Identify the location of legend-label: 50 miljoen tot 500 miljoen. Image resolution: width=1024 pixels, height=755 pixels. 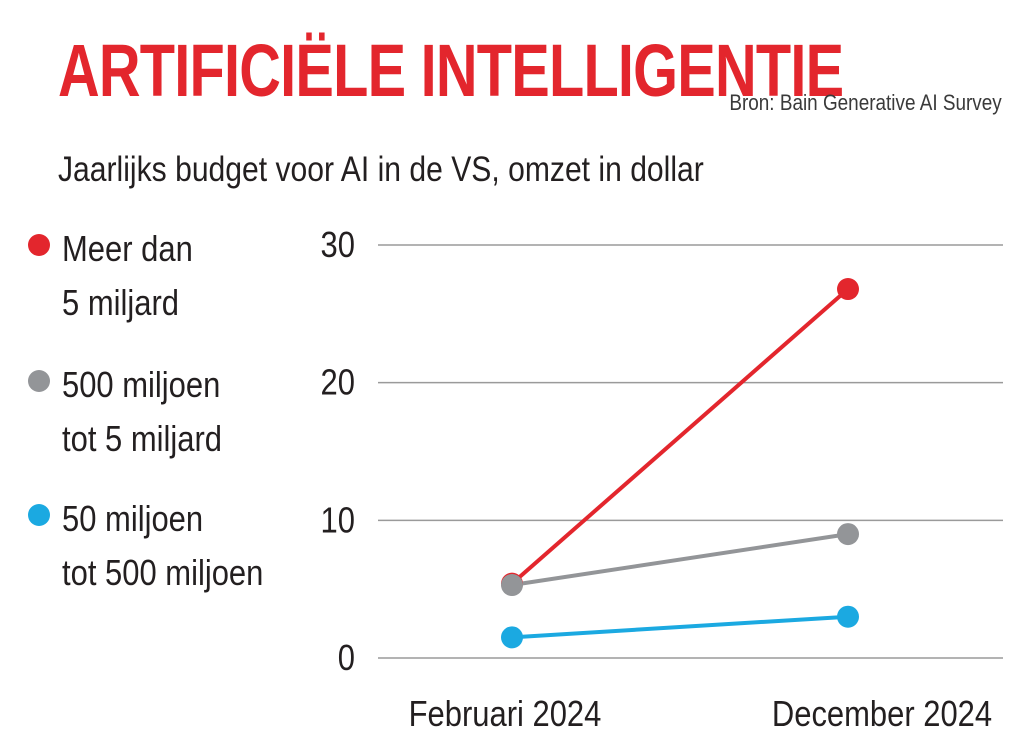
(163, 545).